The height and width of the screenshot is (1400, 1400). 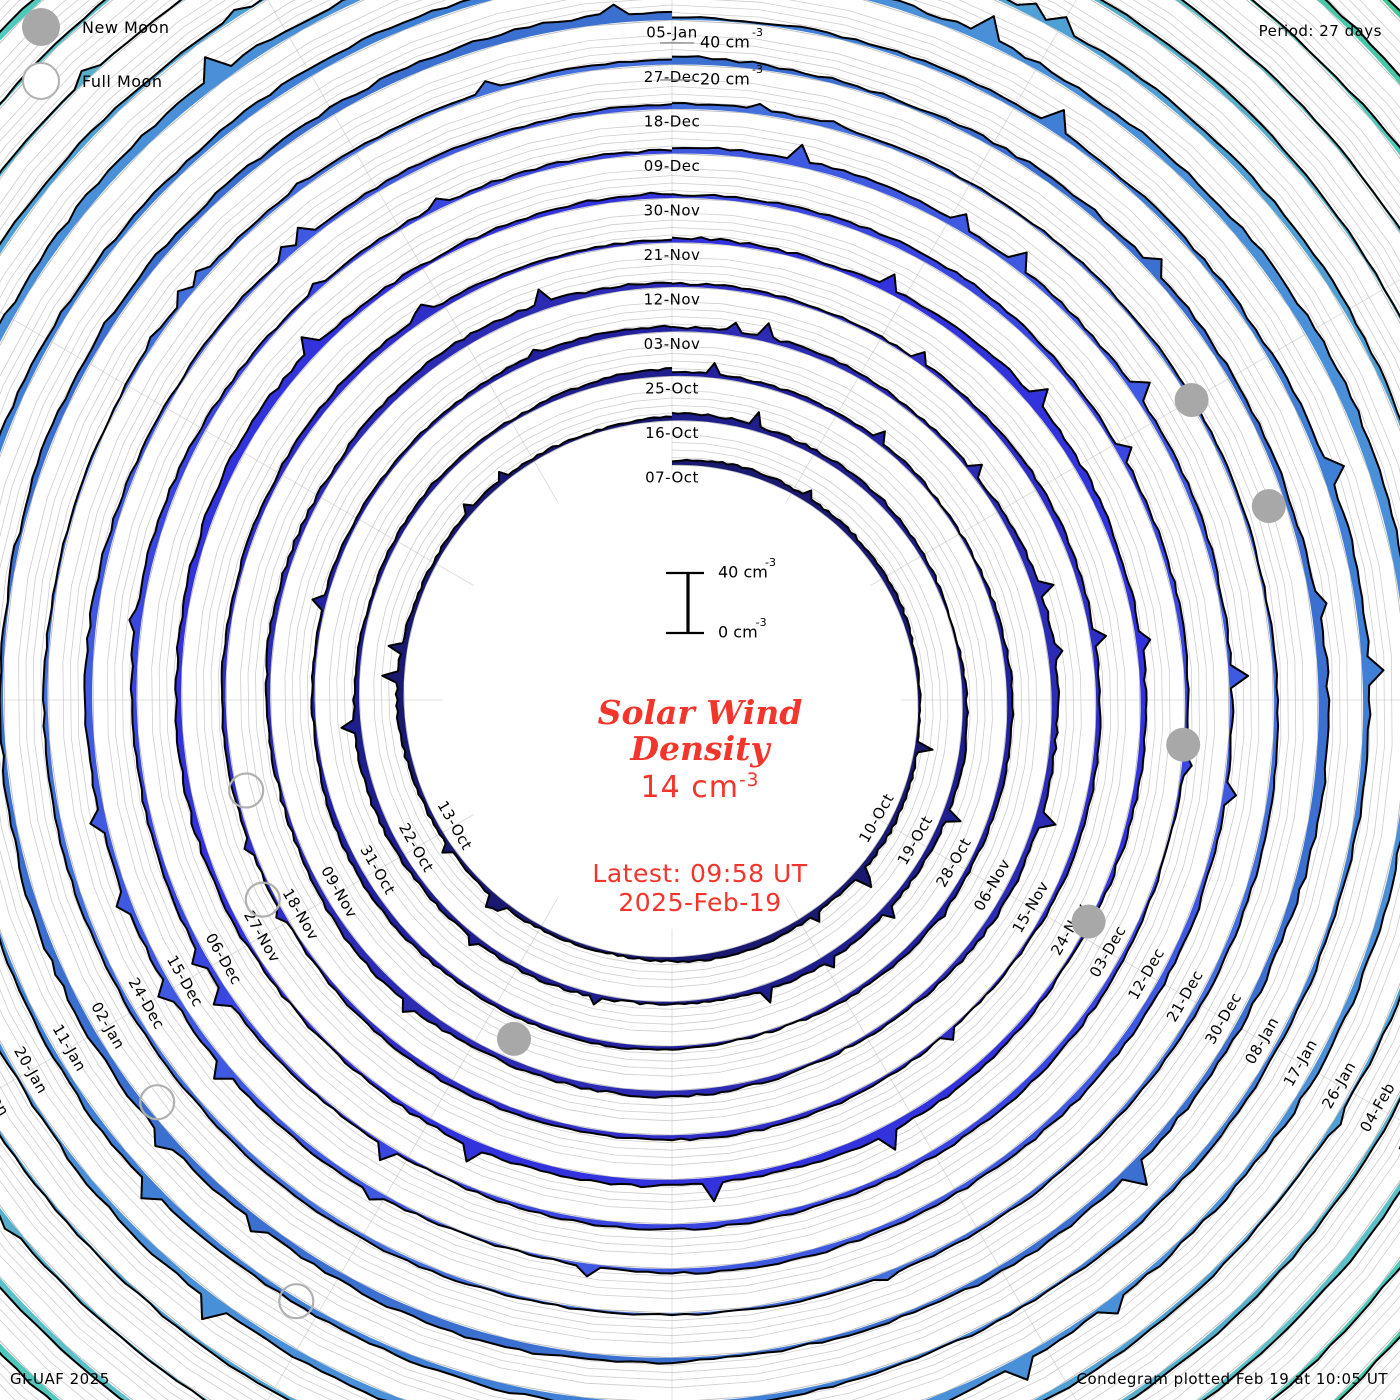 What do you see at coordinates (41, 27) in the screenshot?
I see `new-moon-icon` at bounding box center [41, 27].